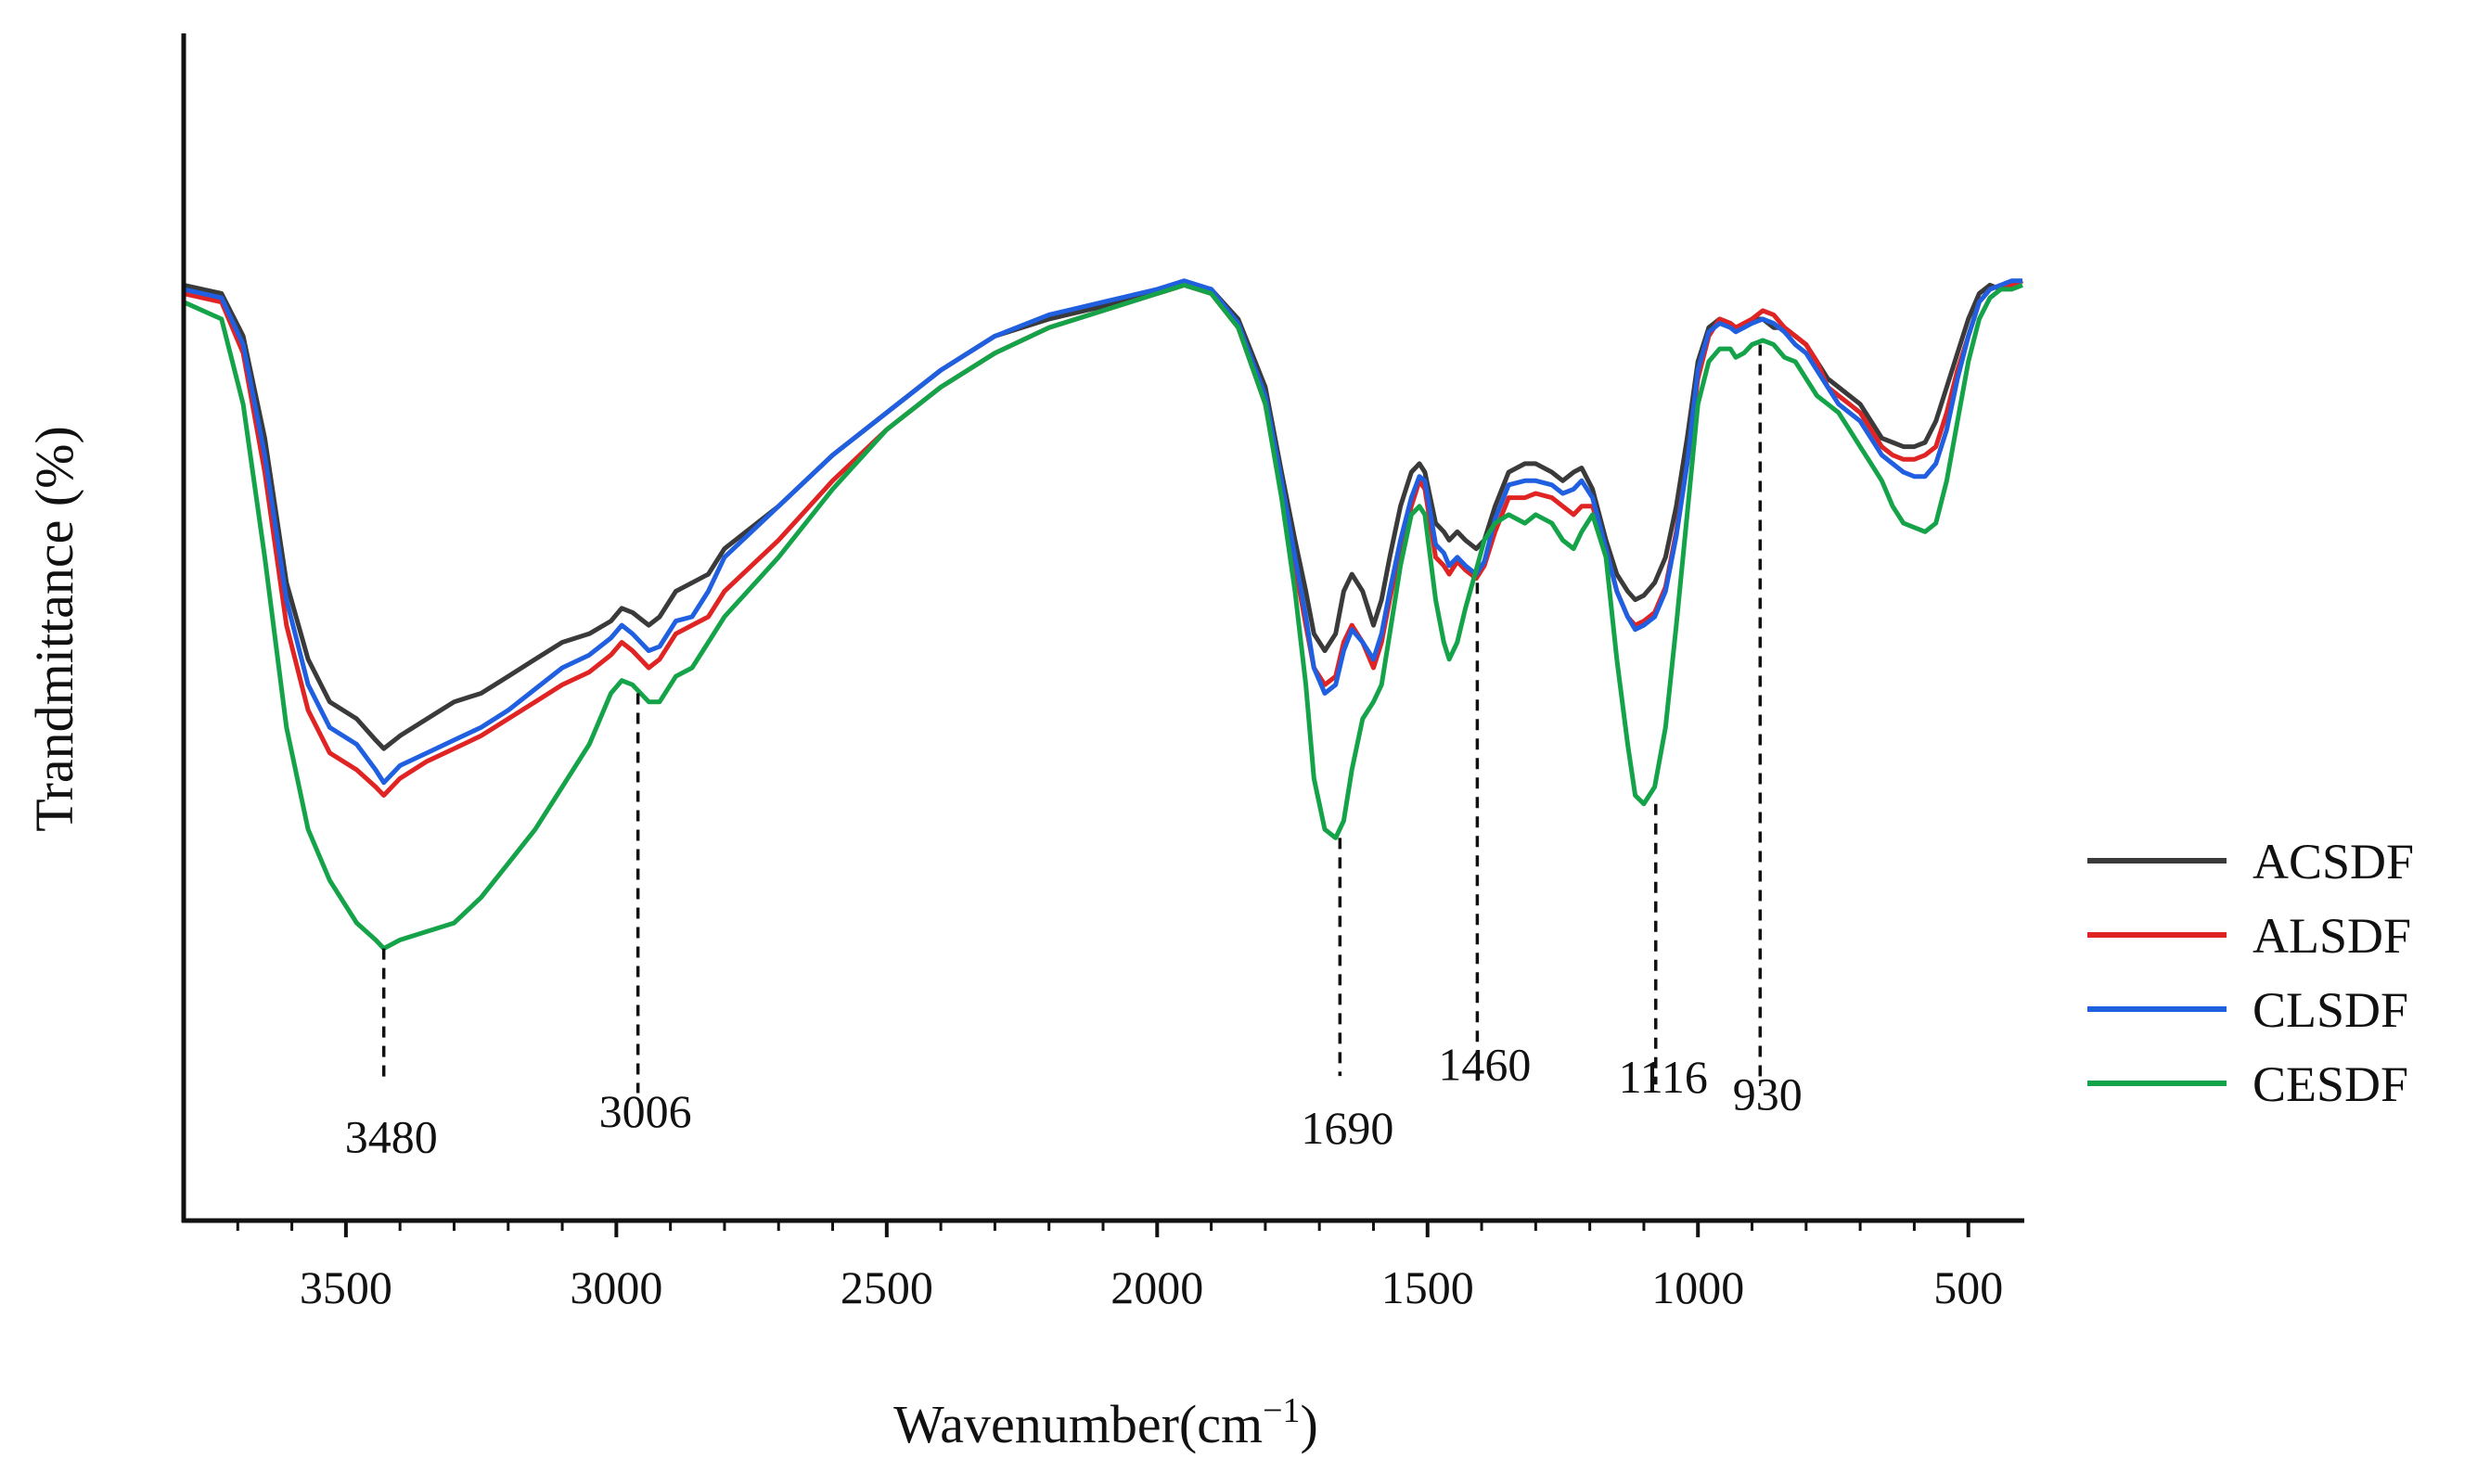  I want to click on x-tick-label: 2500, so click(887, 1287).